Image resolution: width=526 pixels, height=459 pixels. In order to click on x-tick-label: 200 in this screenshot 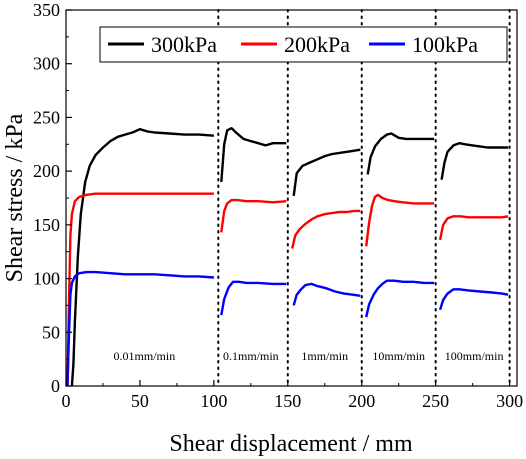, I will do `click(361, 401)`.